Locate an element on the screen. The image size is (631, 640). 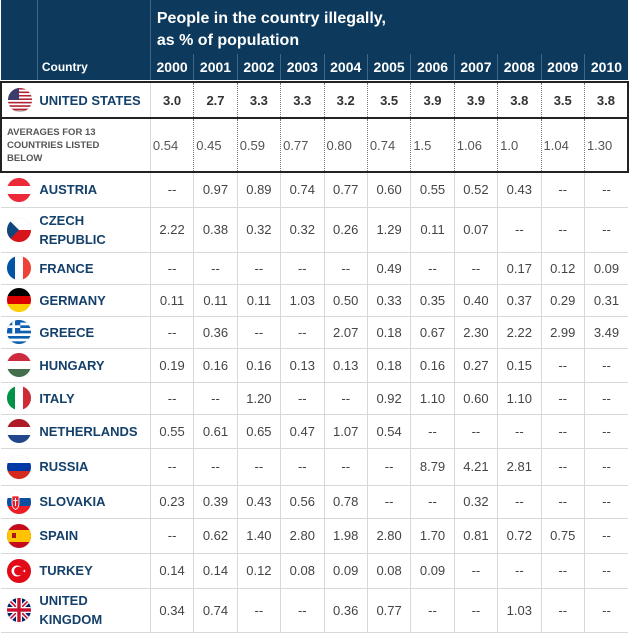
year-header-2008: 2008 is located at coordinates (519, 67).